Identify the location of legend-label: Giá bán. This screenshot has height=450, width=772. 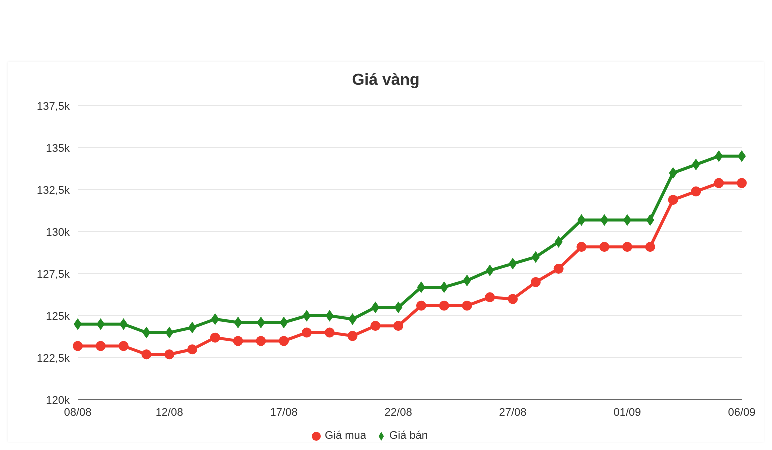
(409, 436).